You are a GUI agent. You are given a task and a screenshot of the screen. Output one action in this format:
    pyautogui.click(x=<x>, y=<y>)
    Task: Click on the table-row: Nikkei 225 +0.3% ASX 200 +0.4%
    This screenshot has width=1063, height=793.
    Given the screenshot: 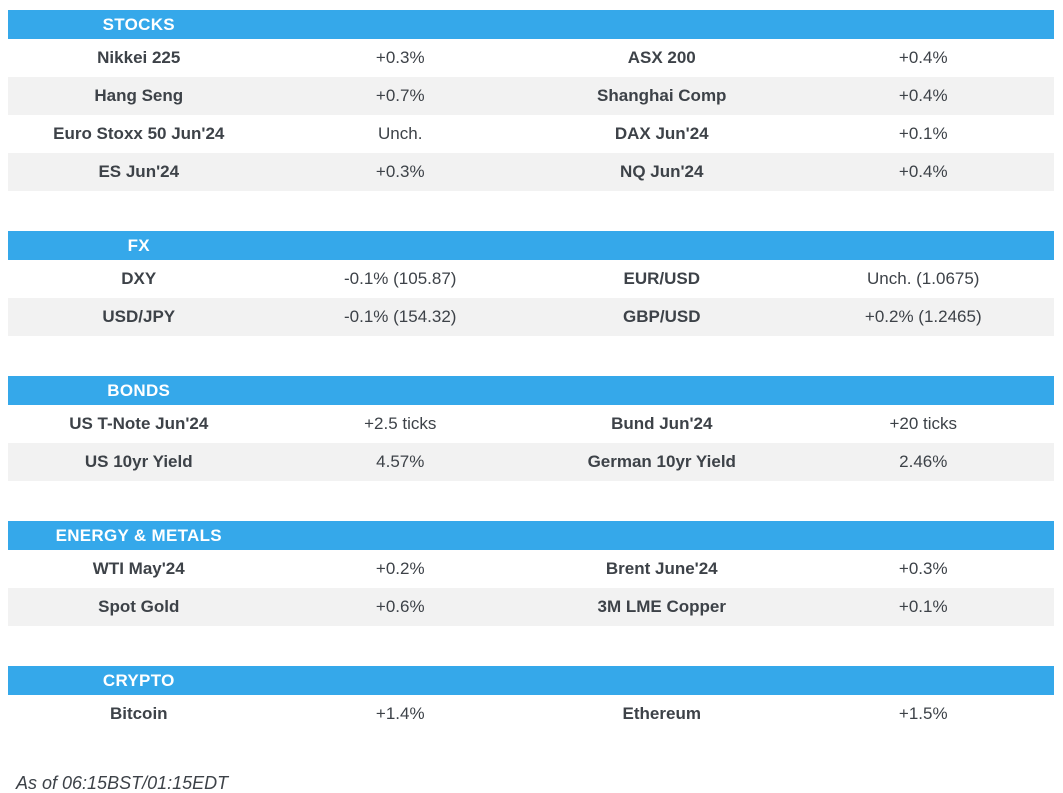 What is the action you would take?
    pyautogui.click(x=531, y=58)
    